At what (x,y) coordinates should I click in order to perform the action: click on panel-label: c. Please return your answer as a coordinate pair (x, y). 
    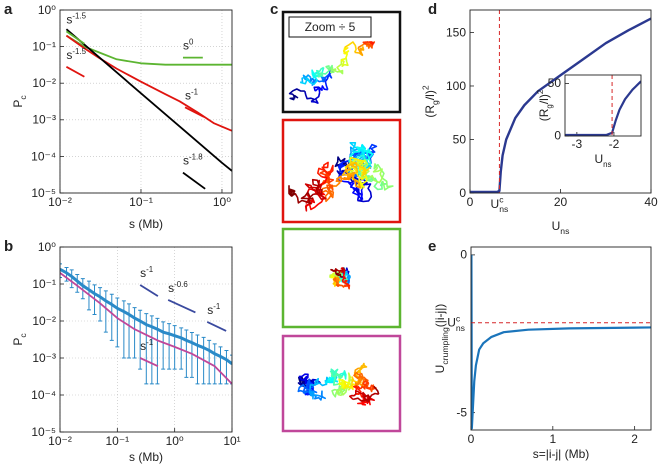
    Looking at the image, I should click on (274, 9).